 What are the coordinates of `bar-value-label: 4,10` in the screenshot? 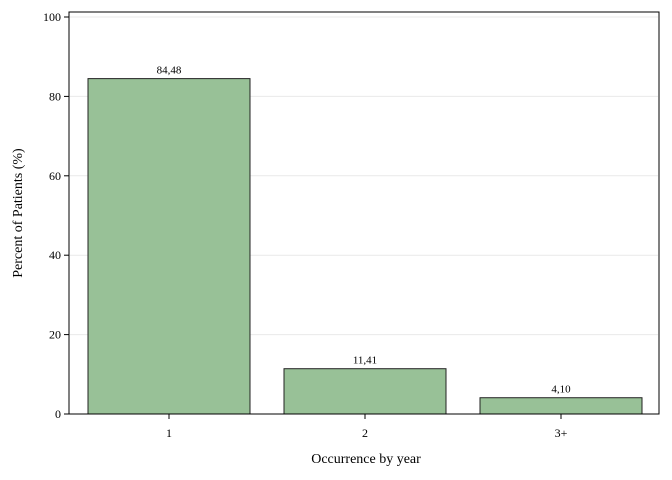 It's located at (561, 390).